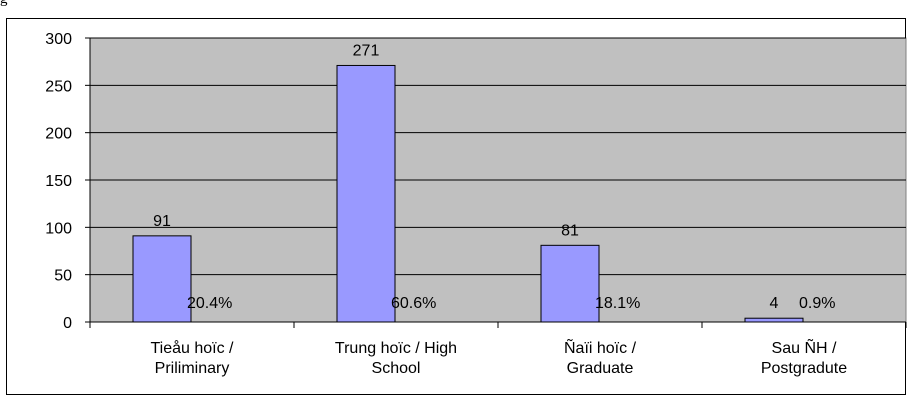  I want to click on y-tick-label: 300, so click(58, 39).